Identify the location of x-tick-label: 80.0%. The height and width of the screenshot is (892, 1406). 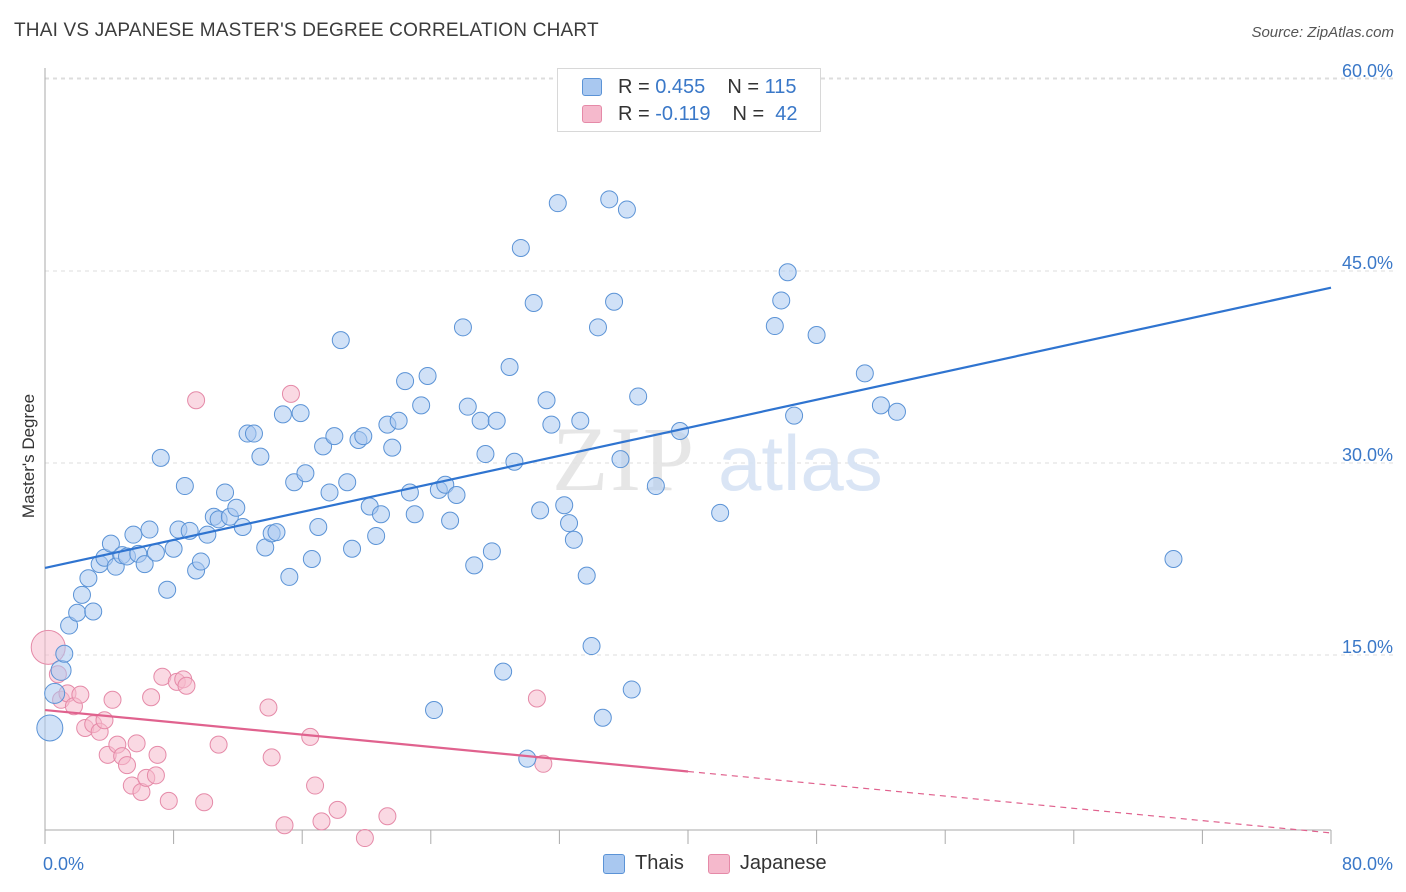
(1367, 864).